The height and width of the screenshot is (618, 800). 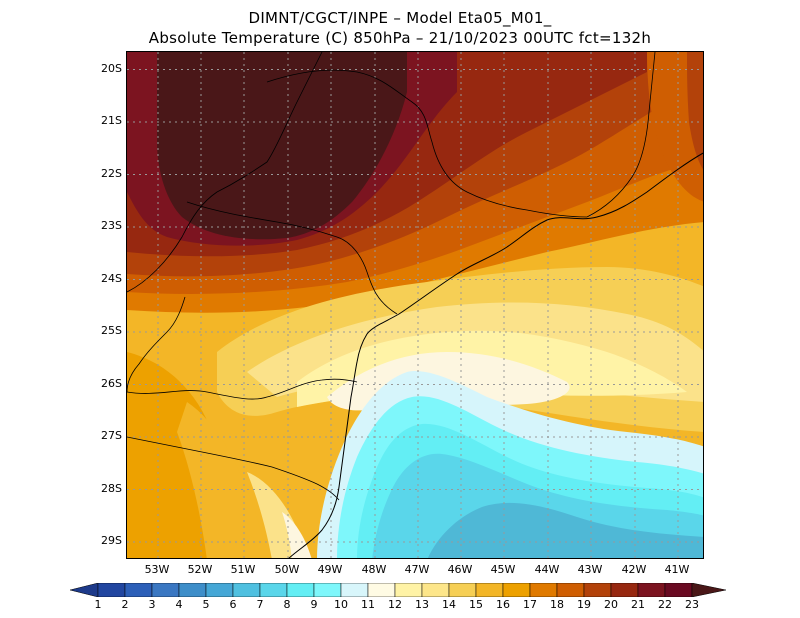 I want to click on colorbar-label-2: 2, so click(x=125, y=604).